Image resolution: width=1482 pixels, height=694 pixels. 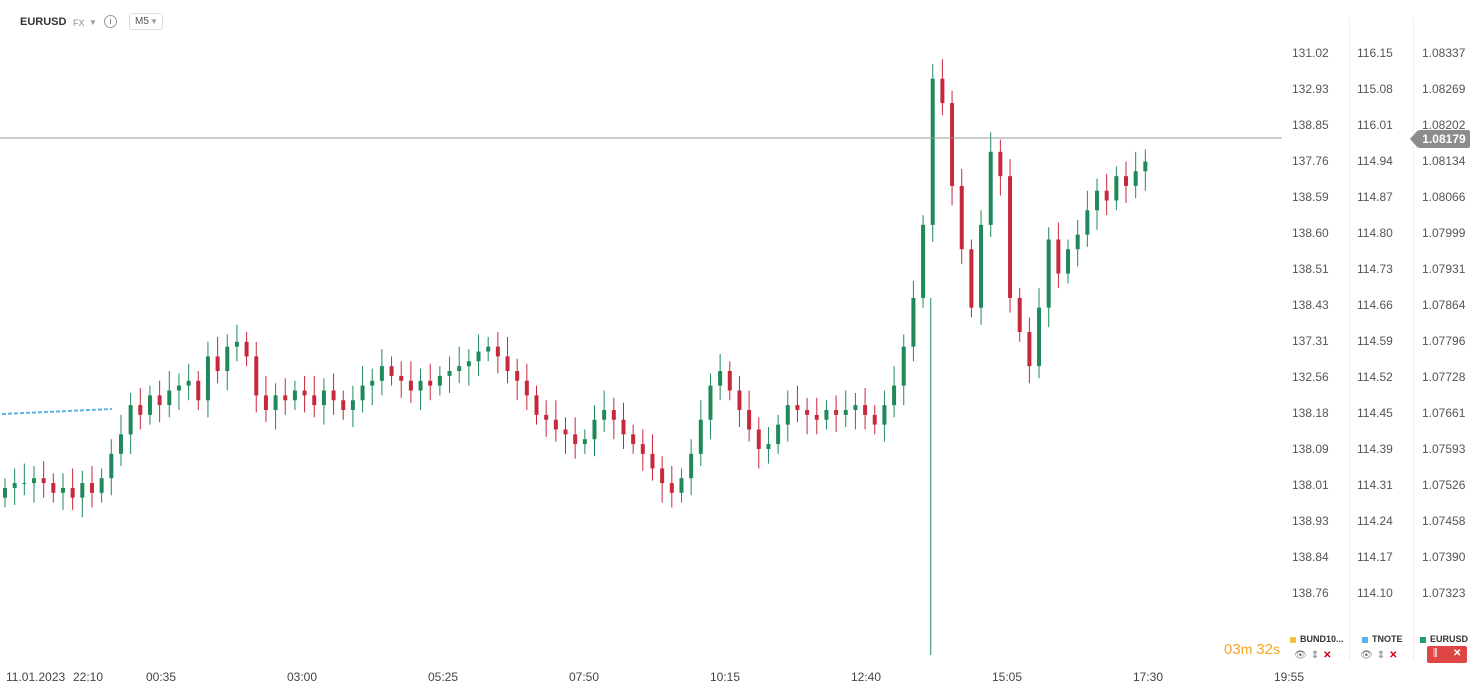 I want to click on candle-countdown: 03m 32s, so click(x=1252, y=649).